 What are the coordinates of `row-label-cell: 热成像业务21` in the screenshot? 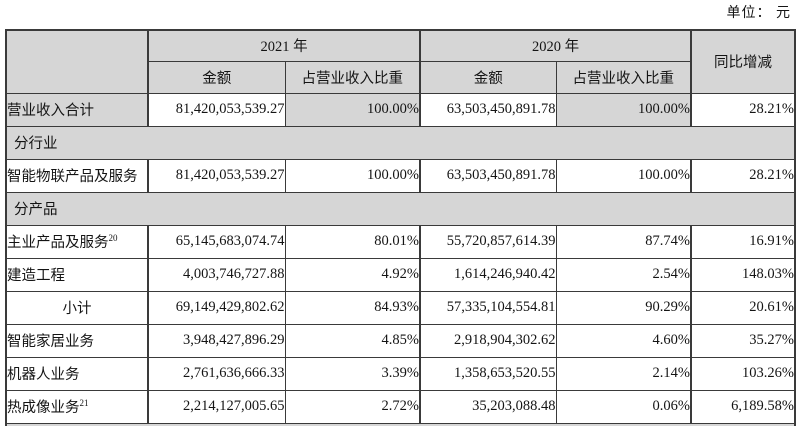 It's located at (77, 406).